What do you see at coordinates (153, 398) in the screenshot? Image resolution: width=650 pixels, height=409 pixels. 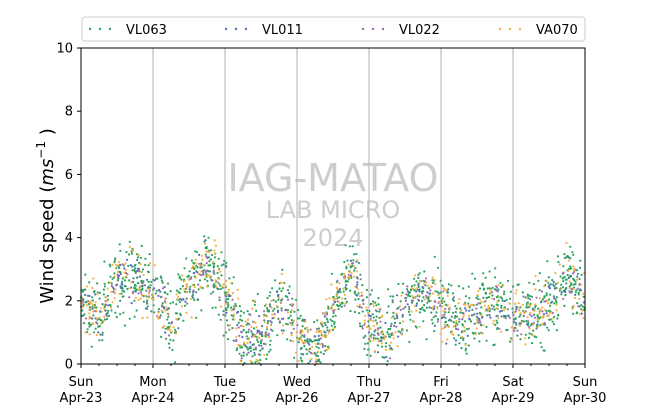 I see `x-tick-label-date: Apr-24` at bounding box center [153, 398].